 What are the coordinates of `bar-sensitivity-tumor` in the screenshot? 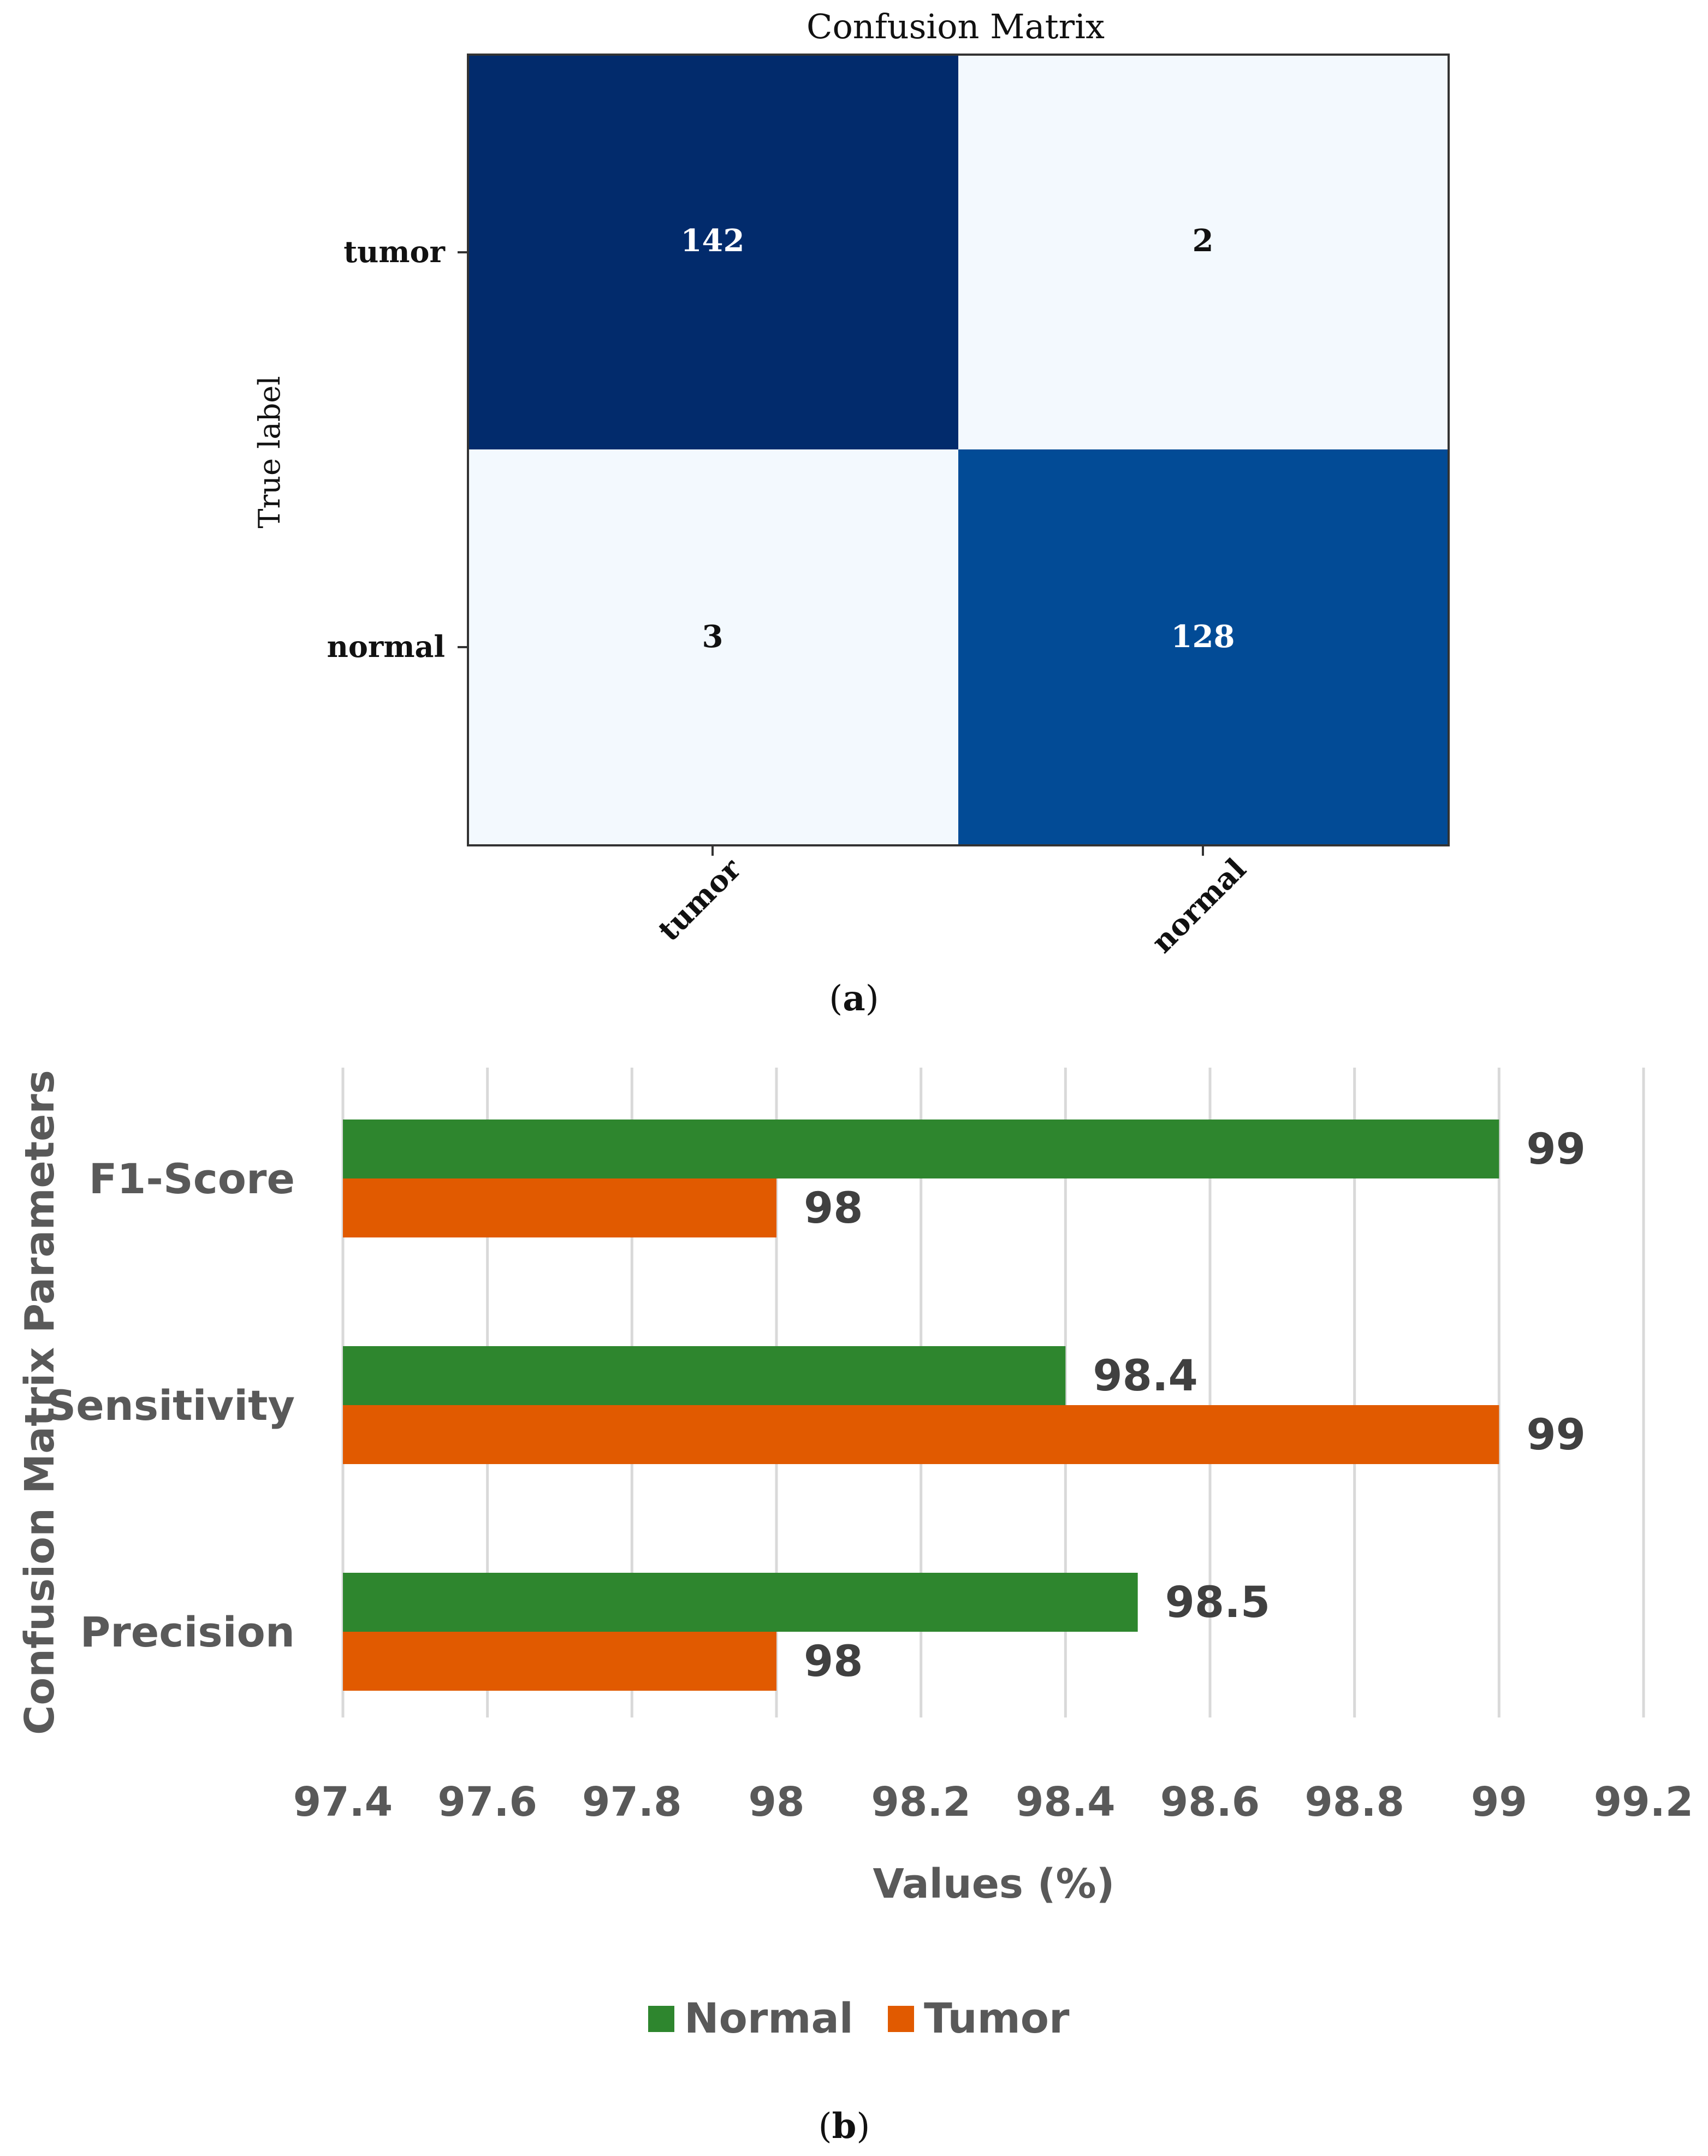 It's located at (921, 1435).